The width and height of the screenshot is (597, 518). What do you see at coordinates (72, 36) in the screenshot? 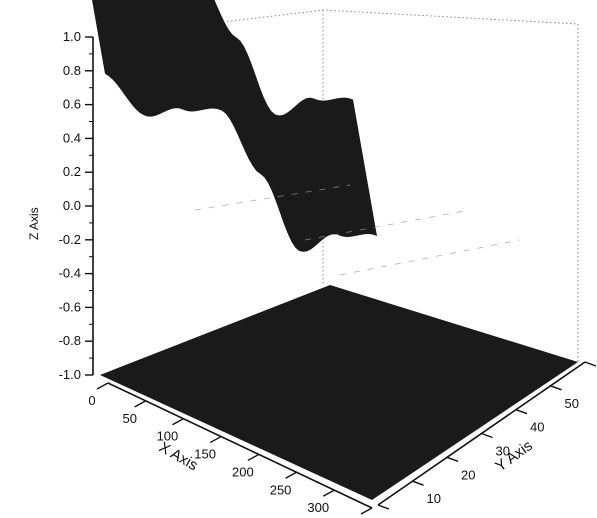
I see `z-tick-label: 1.0` at bounding box center [72, 36].